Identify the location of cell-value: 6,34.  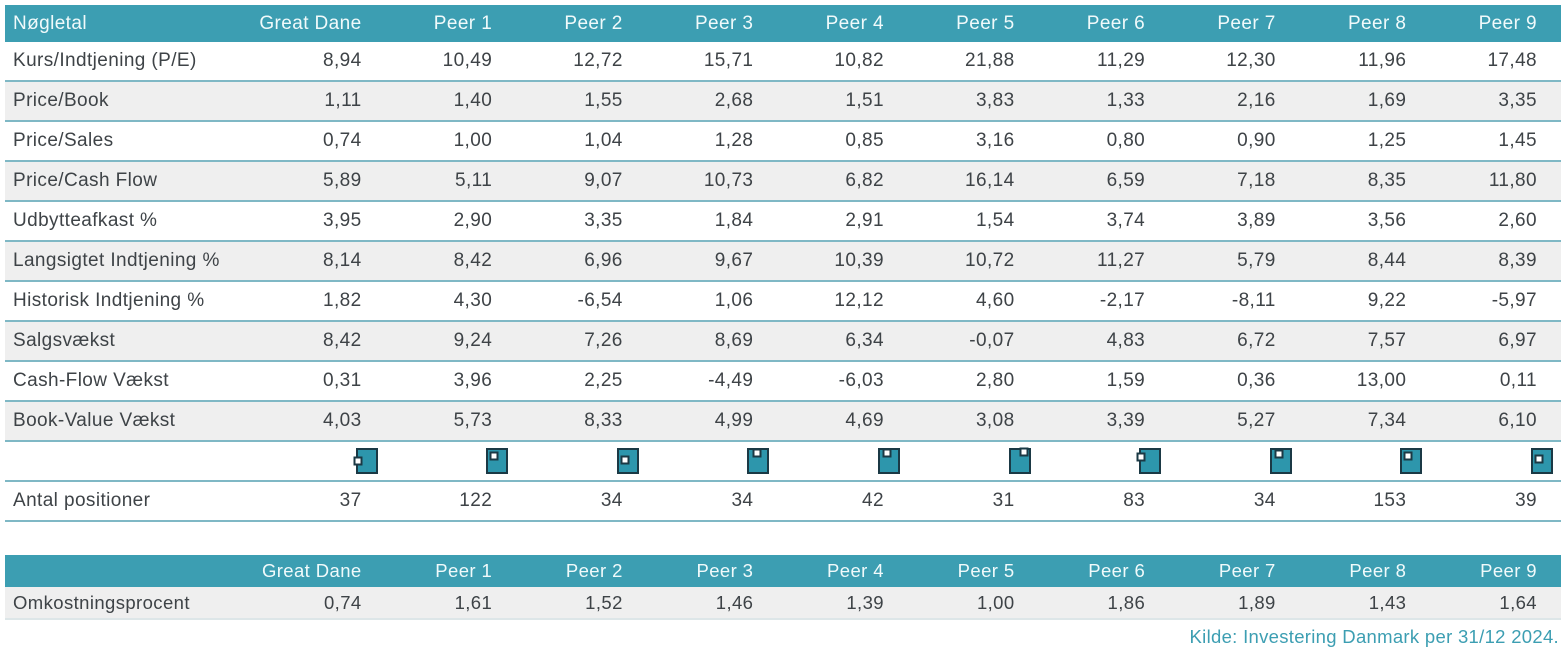
(842, 341).